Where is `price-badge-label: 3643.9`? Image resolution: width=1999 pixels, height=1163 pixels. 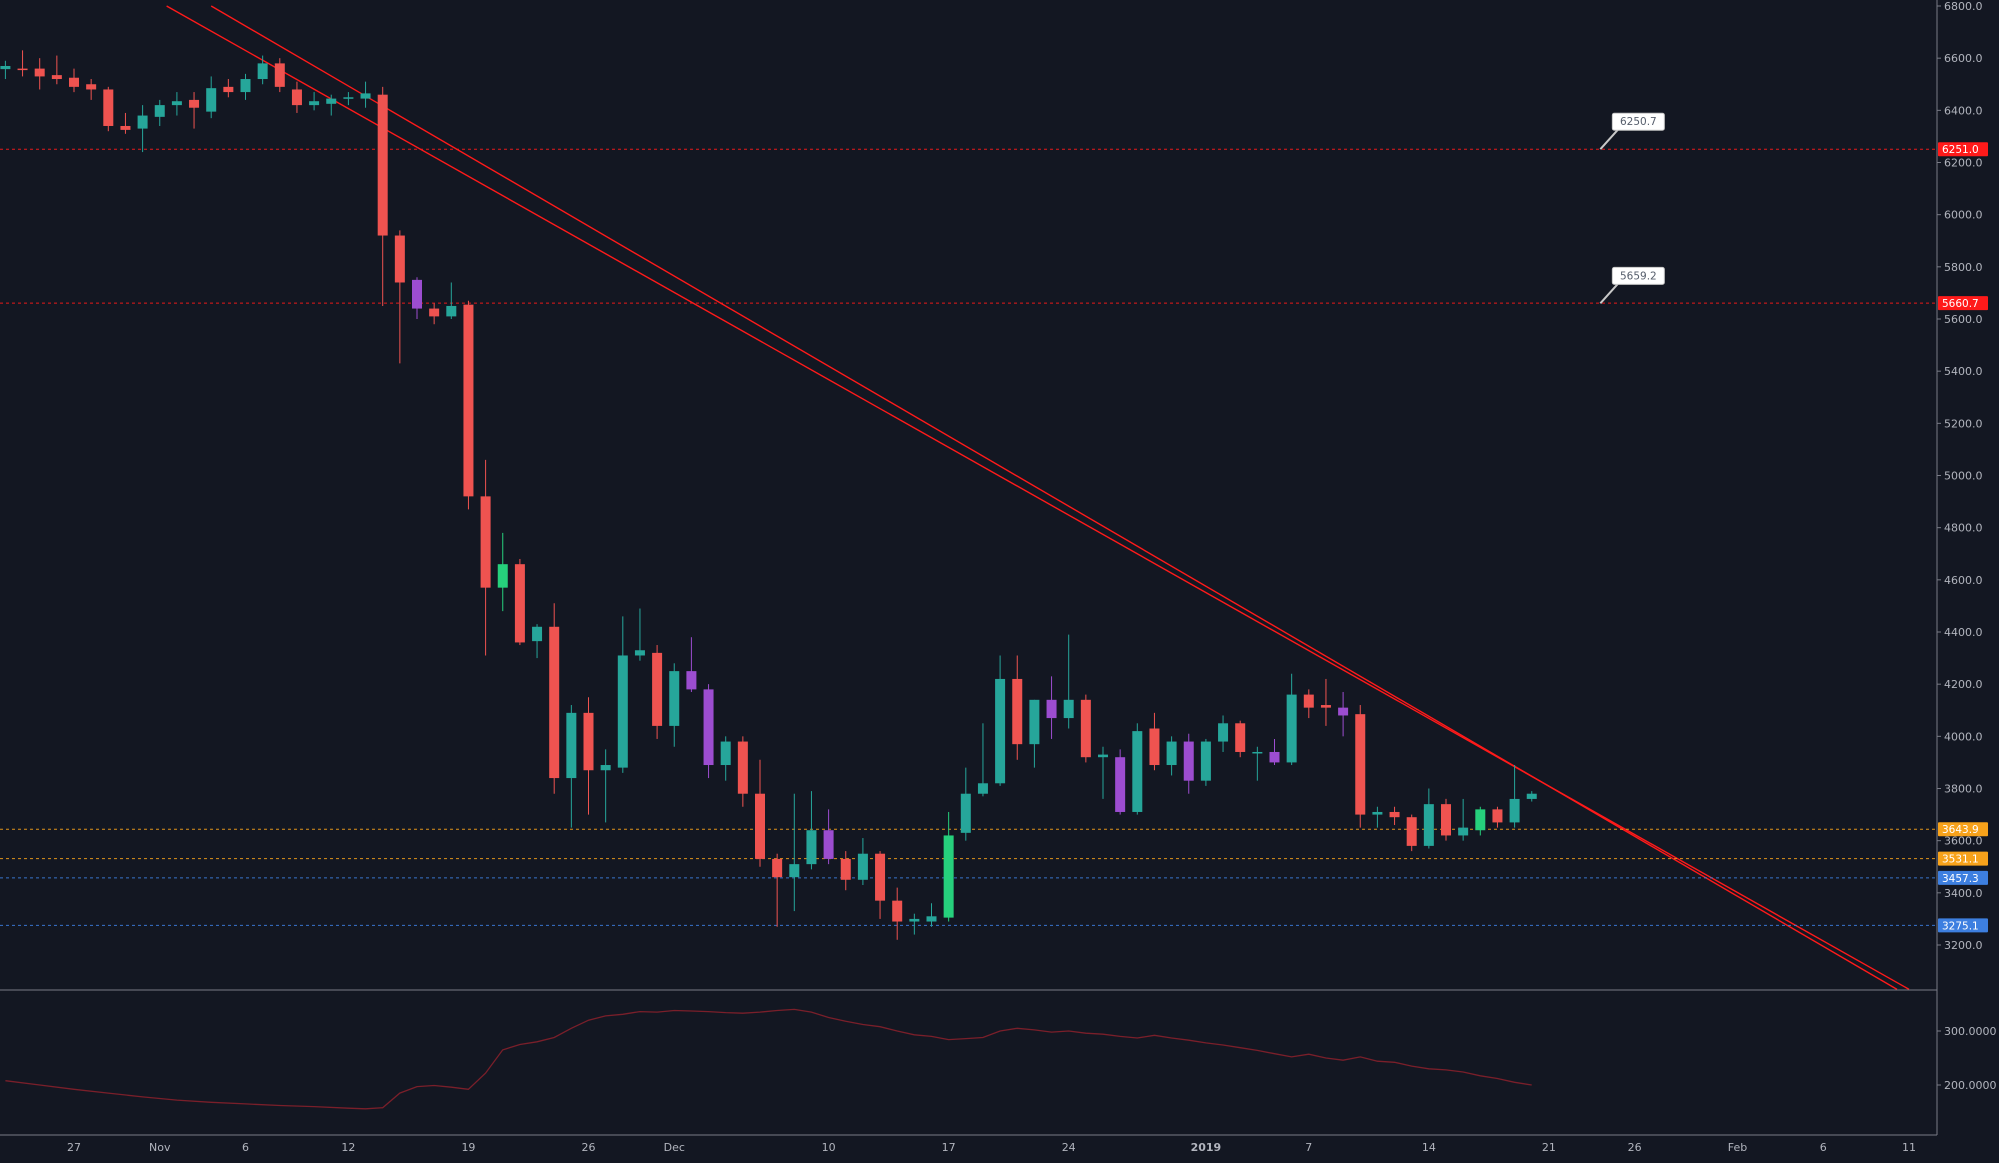 price-badge-label: 3643.9 is located at coordinates (1960, 830).